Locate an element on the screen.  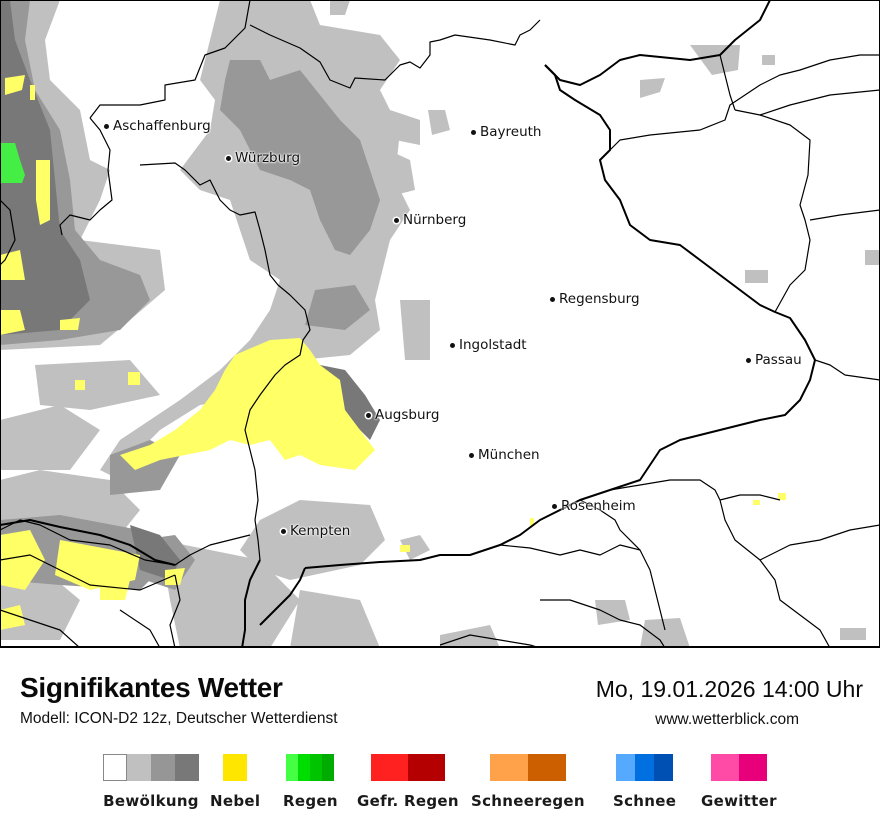
city-label: Passau is located at coordinates (774, 360).